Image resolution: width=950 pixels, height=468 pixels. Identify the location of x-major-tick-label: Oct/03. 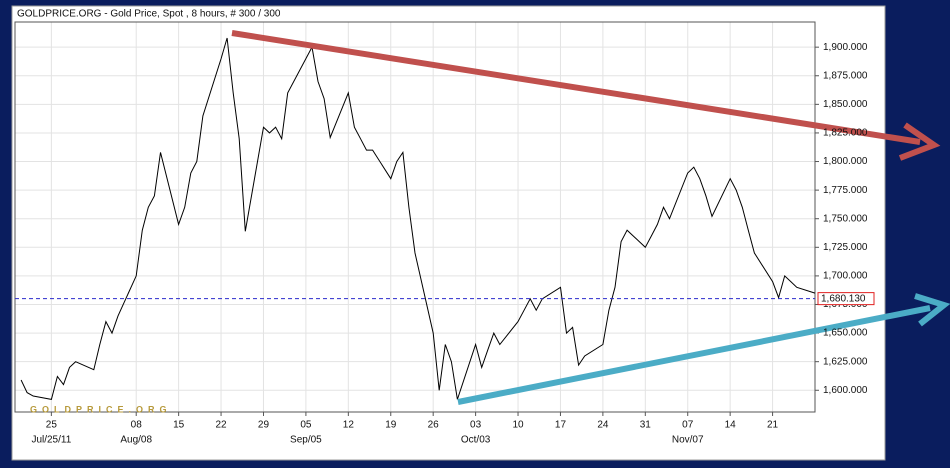
(476, 440).